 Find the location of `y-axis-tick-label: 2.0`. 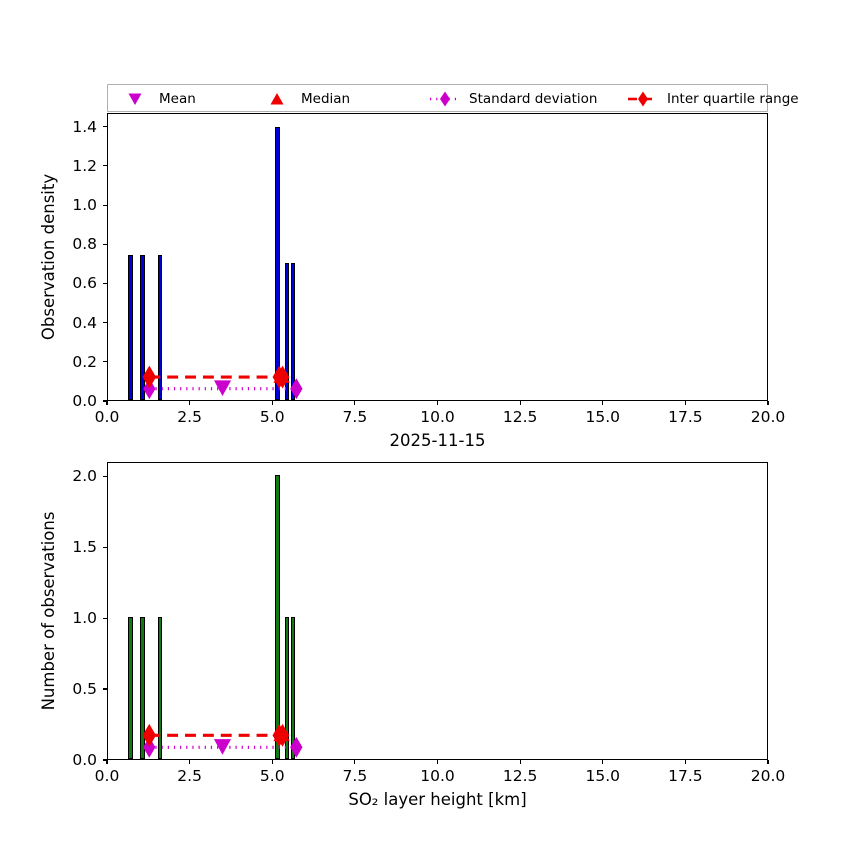

y-axis-tick-label: 2.0 is located at coordinates (84, 476).